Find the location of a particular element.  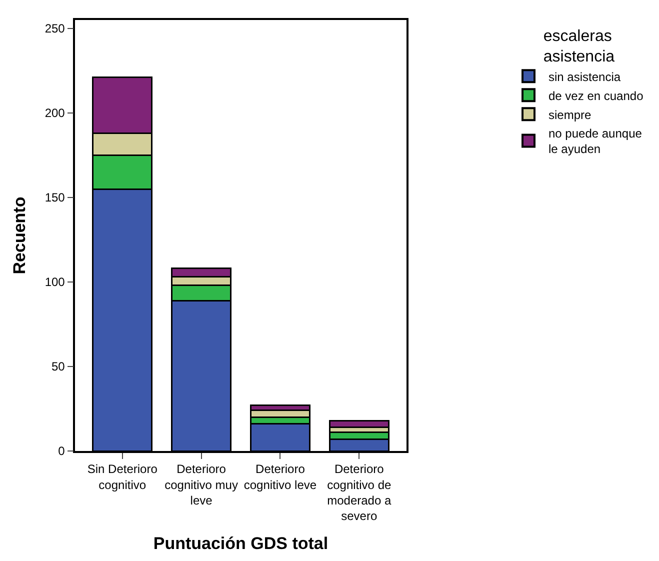

legend-title: escaleras asistencia is located at coordinates (579, 47).